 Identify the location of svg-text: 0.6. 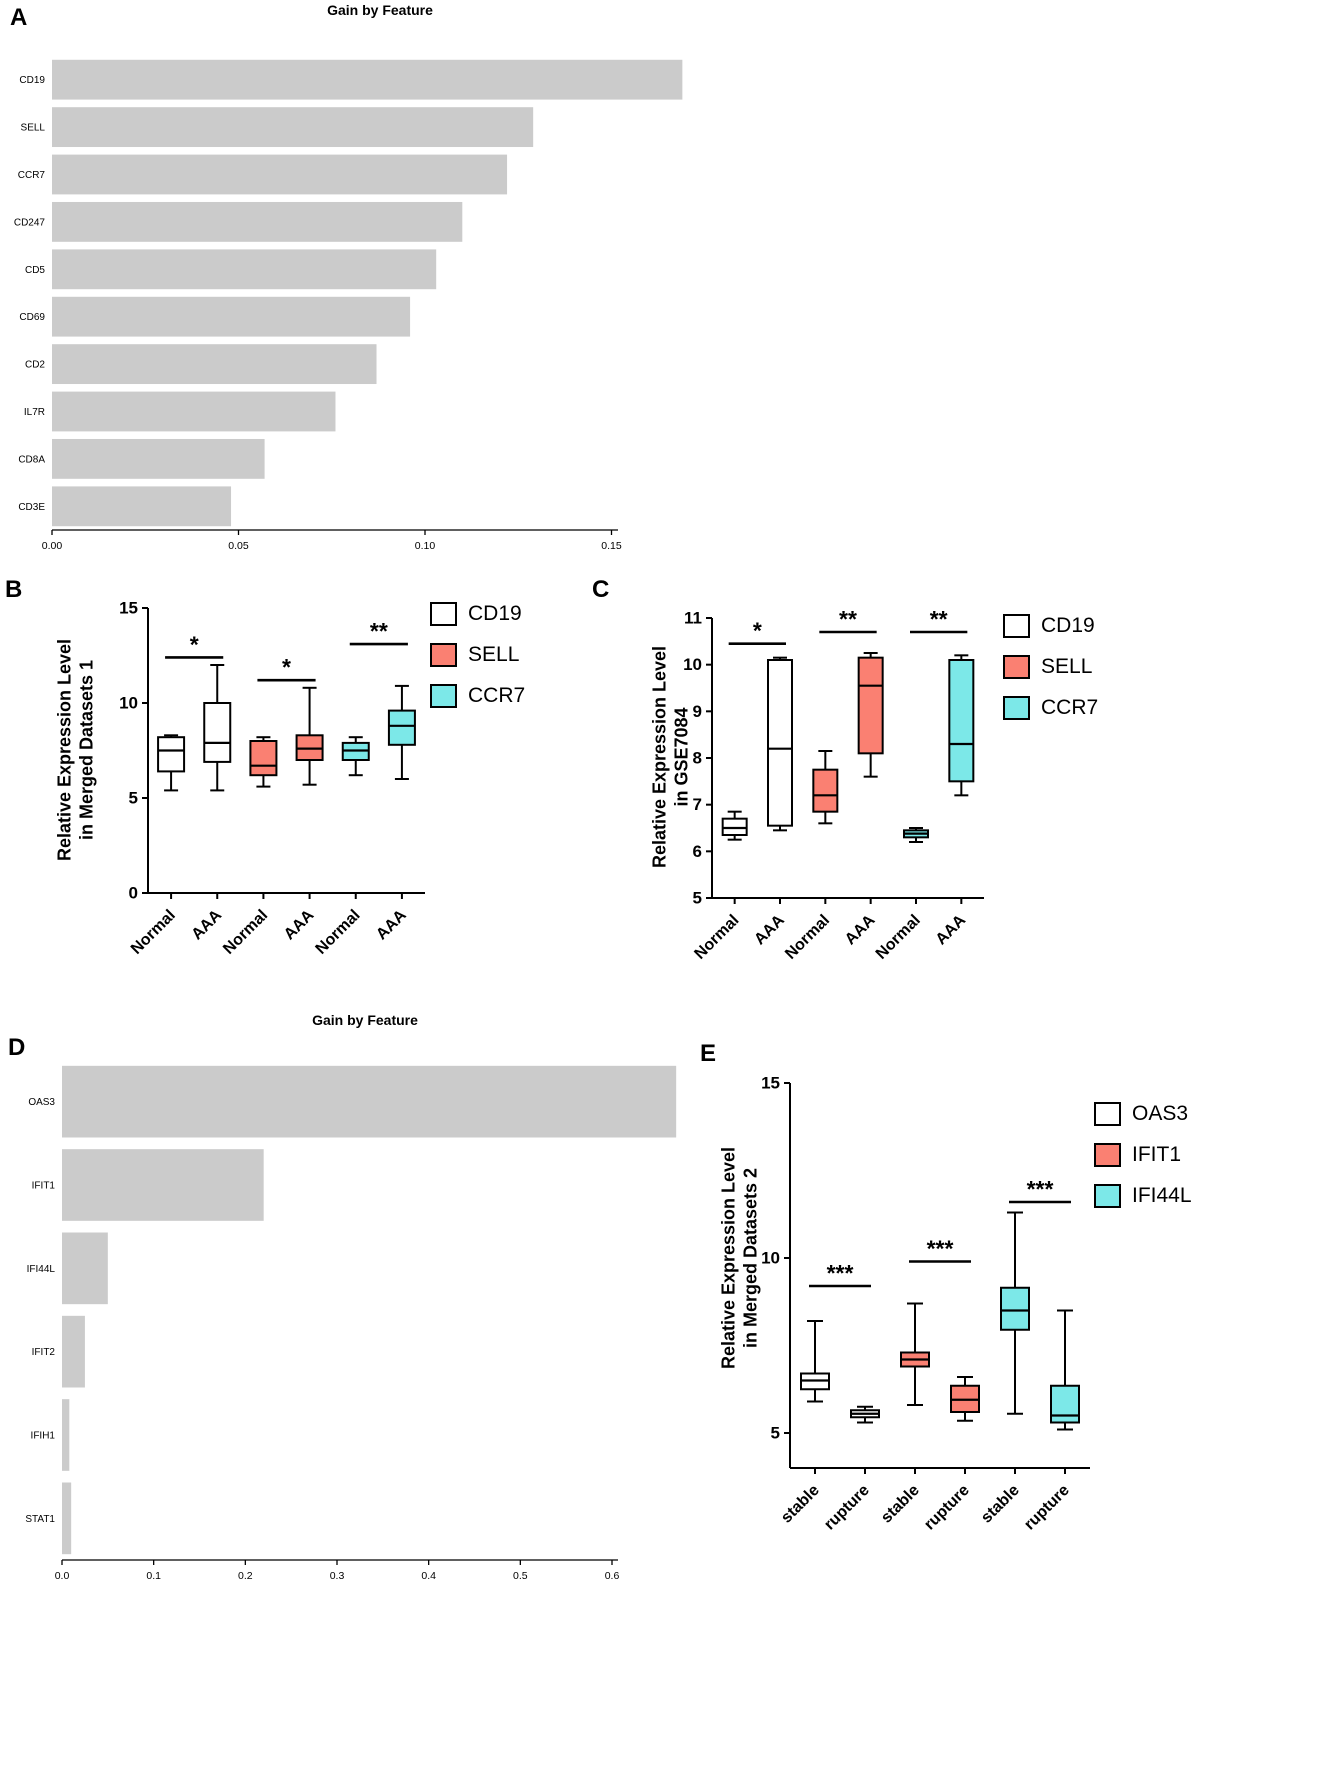
(612, 1576).